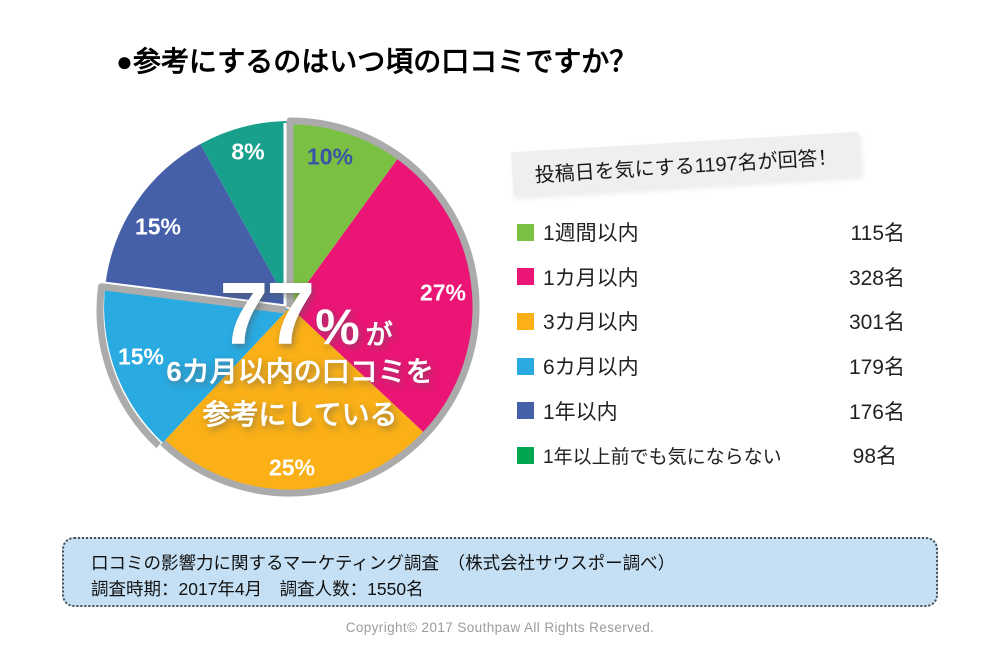  I want to click on legend-swatch-1year, so click(525, 411).